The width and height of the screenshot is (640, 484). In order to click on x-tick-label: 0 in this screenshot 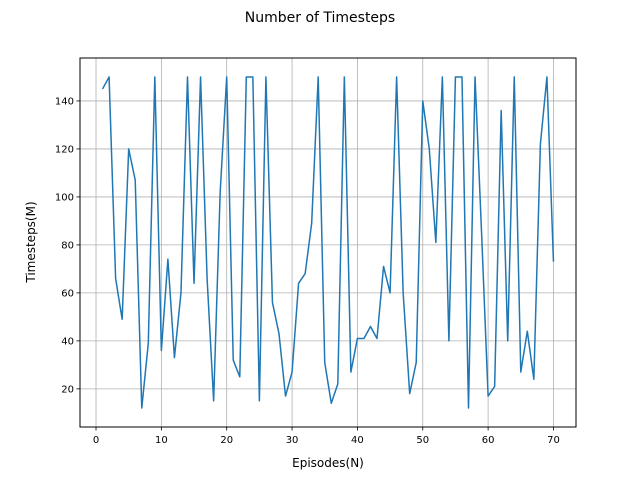, I will do `click(96, 440)`.